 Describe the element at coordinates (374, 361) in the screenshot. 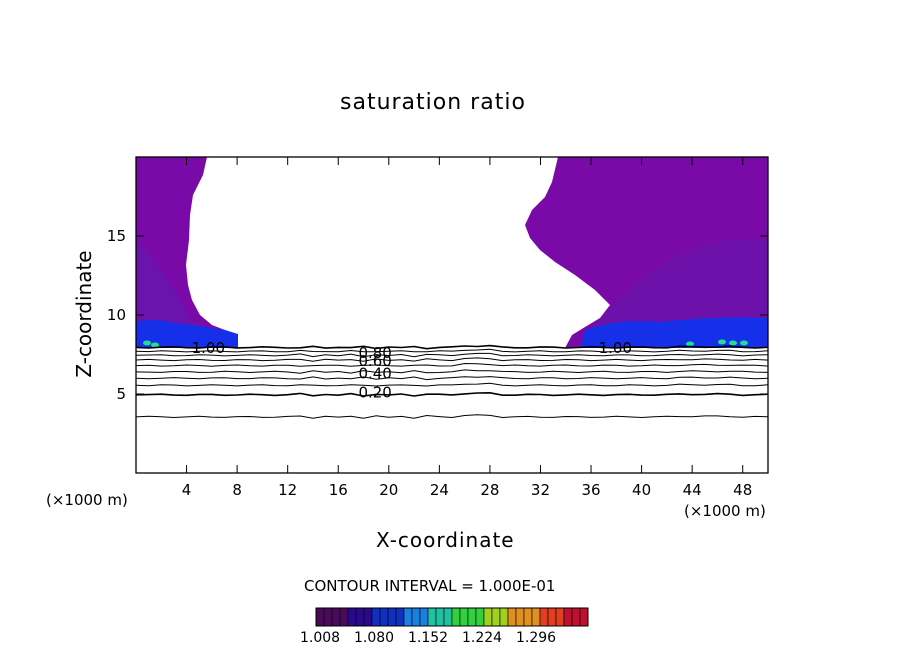

I see `contour-label: 0.60` at that location.